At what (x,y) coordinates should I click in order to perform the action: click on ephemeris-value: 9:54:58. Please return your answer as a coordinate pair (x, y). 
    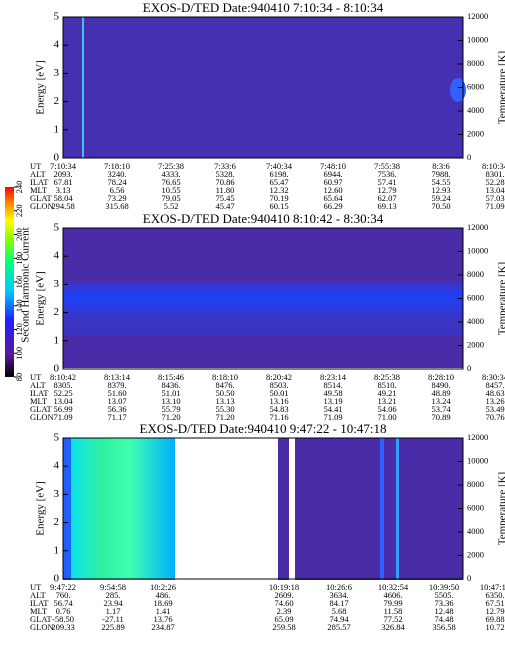
    Looking at the image, I should click on (113, 587).